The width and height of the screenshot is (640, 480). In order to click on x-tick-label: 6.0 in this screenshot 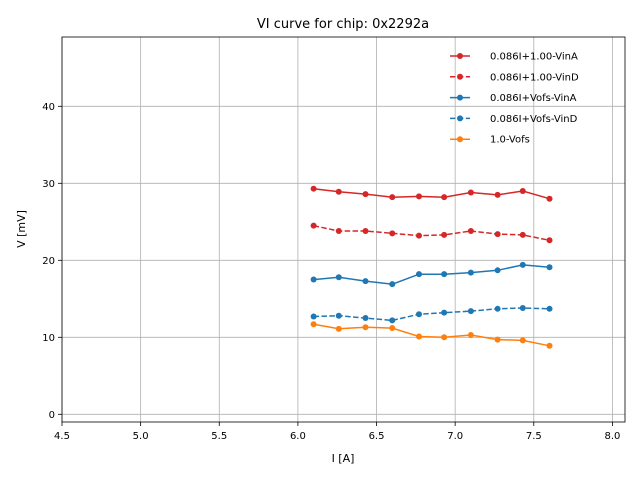, I will do `click(298, 436)`.